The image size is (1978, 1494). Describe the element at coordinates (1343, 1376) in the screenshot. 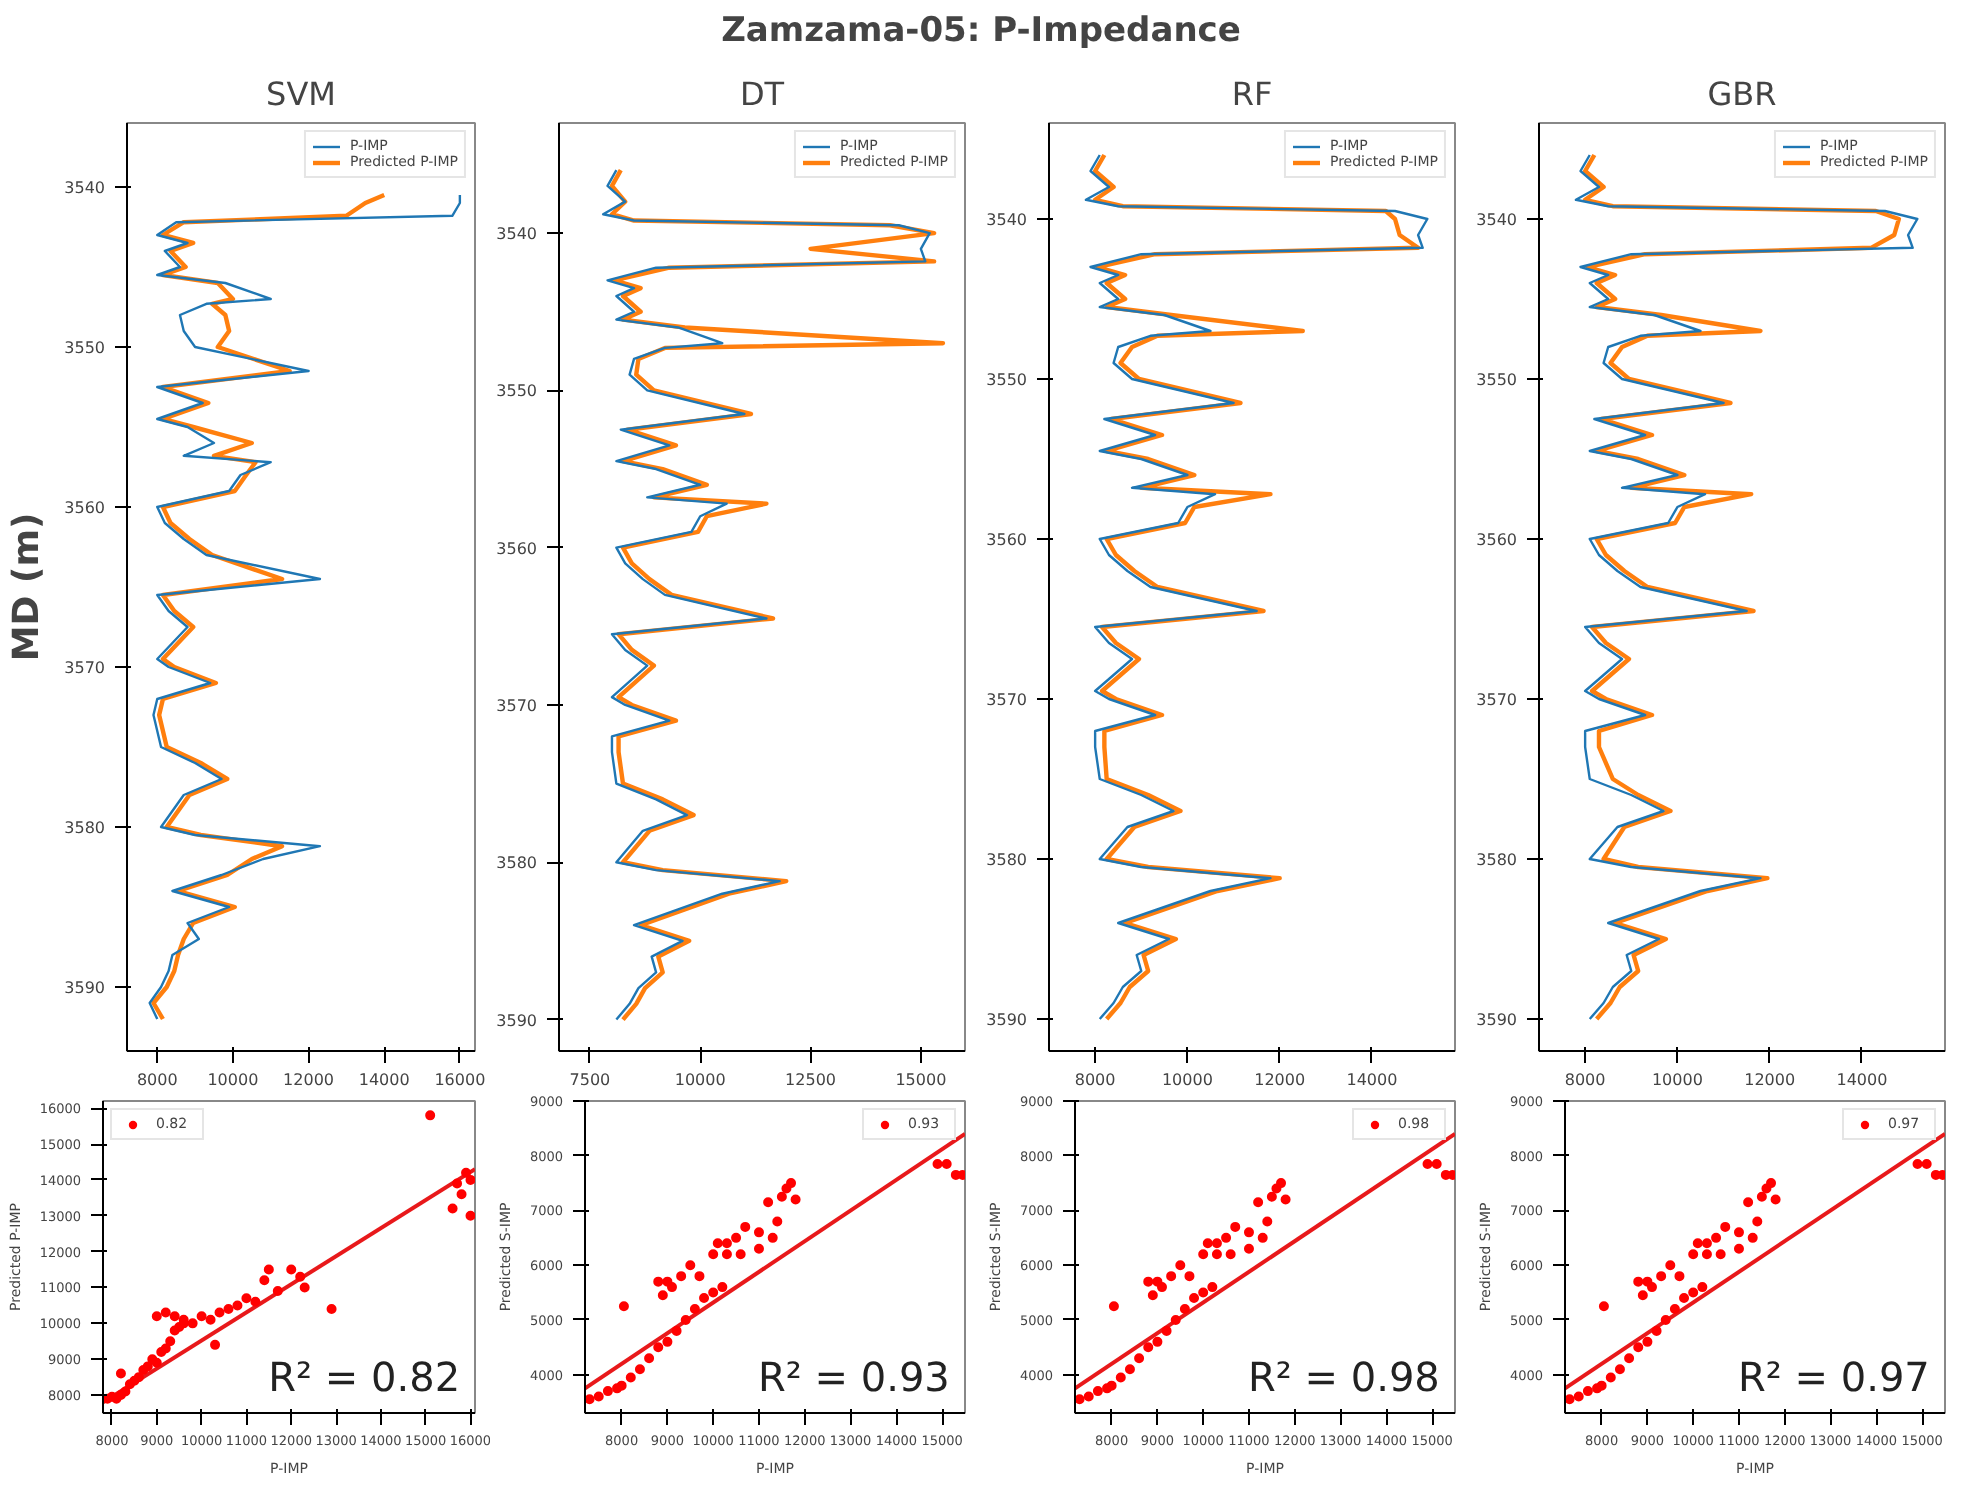

I see `annotation: R² = 0.98` at that location.